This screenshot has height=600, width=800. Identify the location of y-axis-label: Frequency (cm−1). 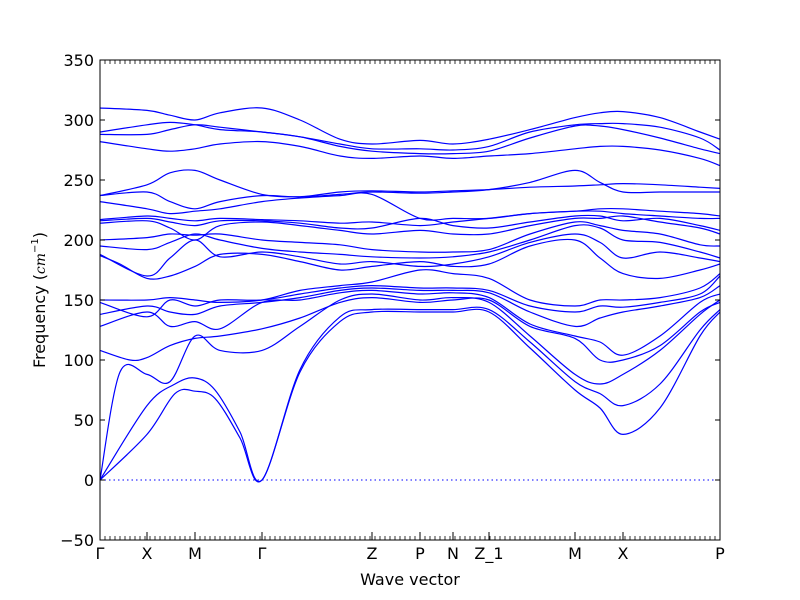
(39, 300).